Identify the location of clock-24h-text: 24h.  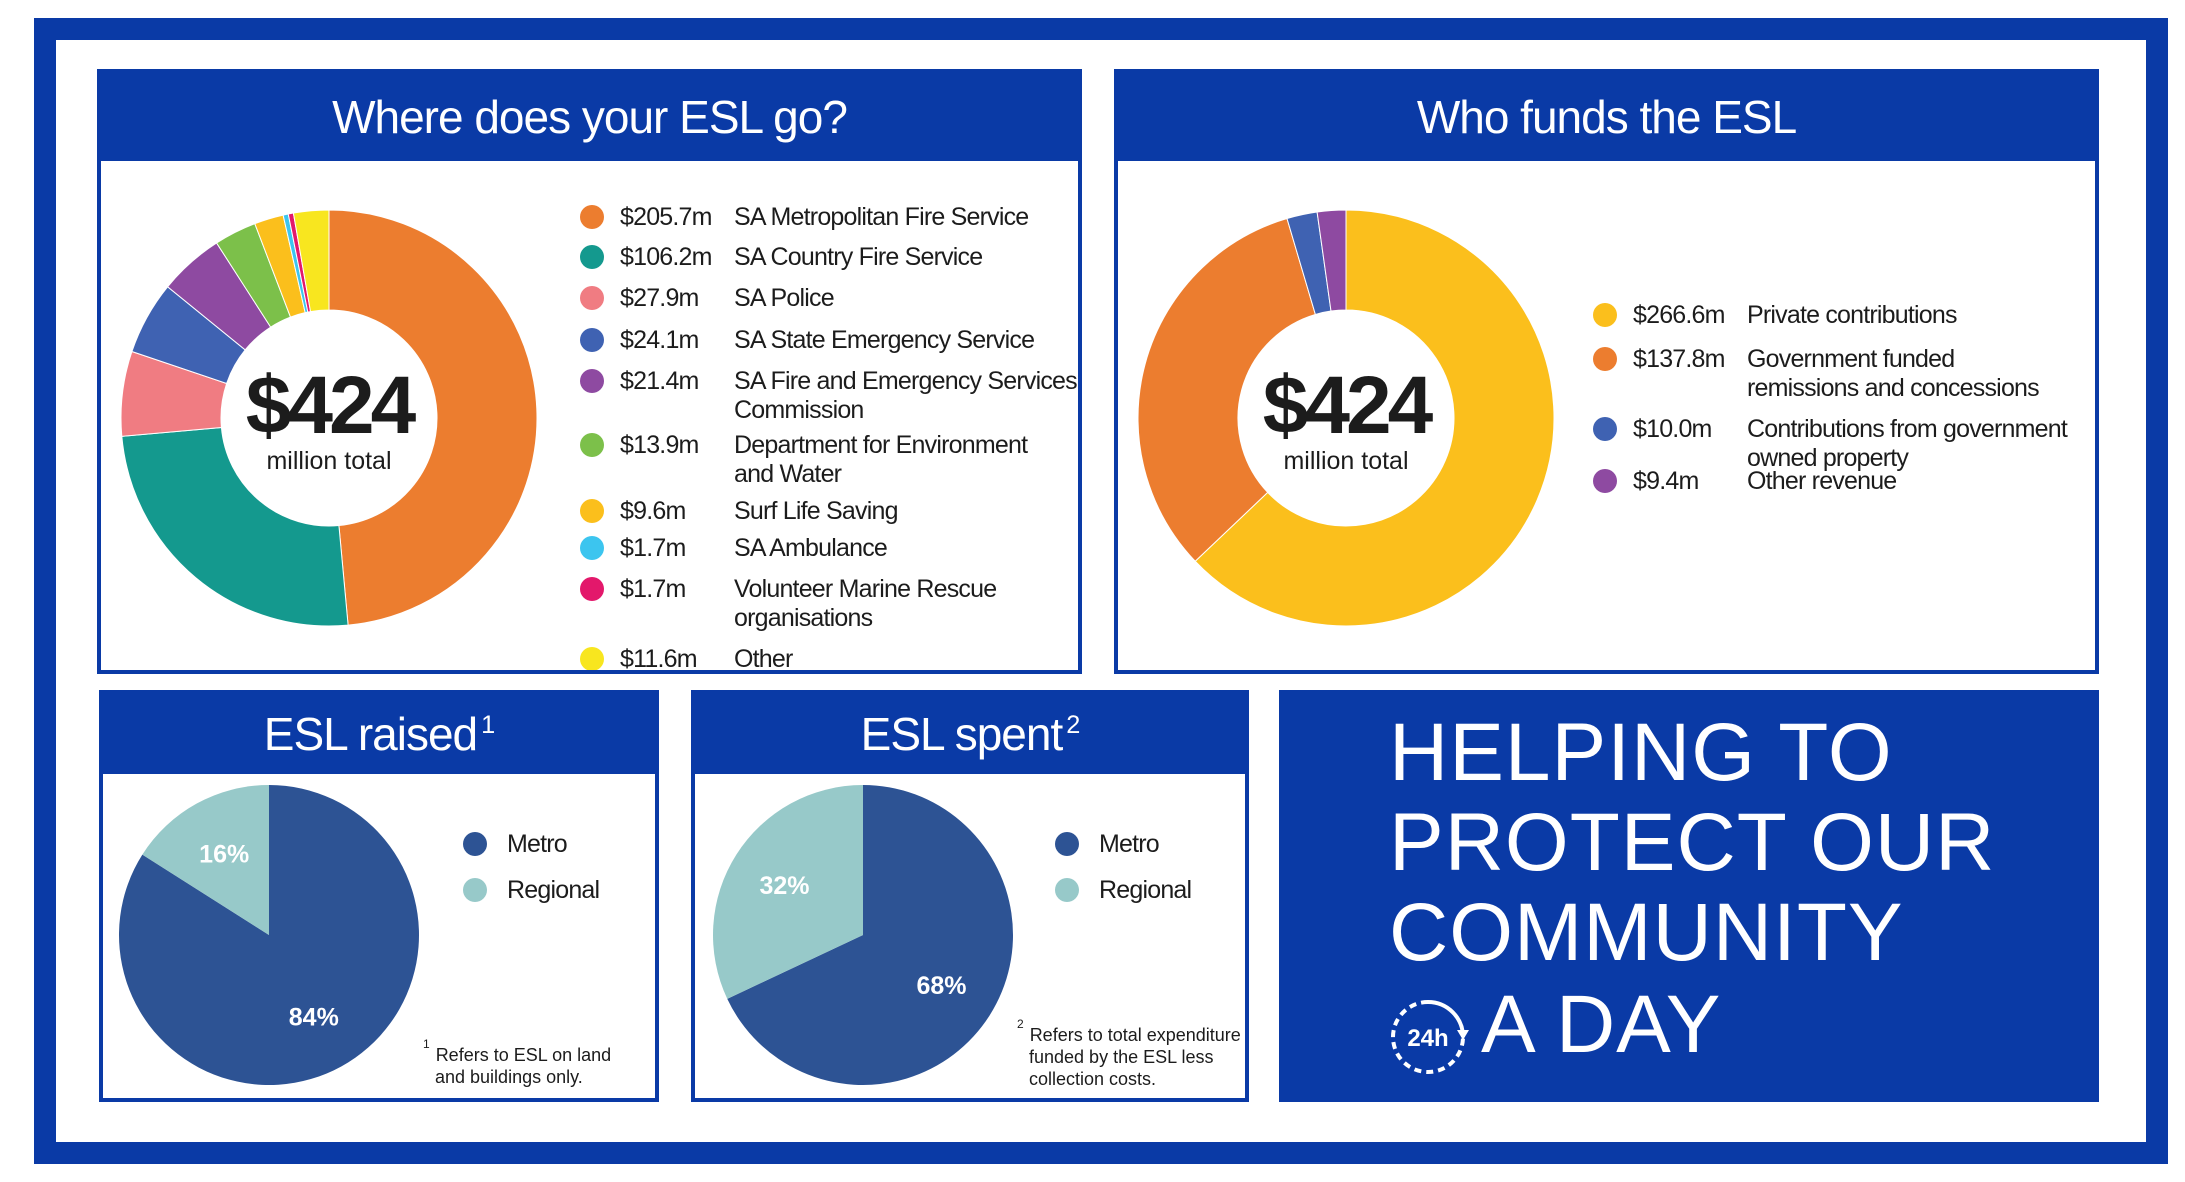
(1427, 1038).